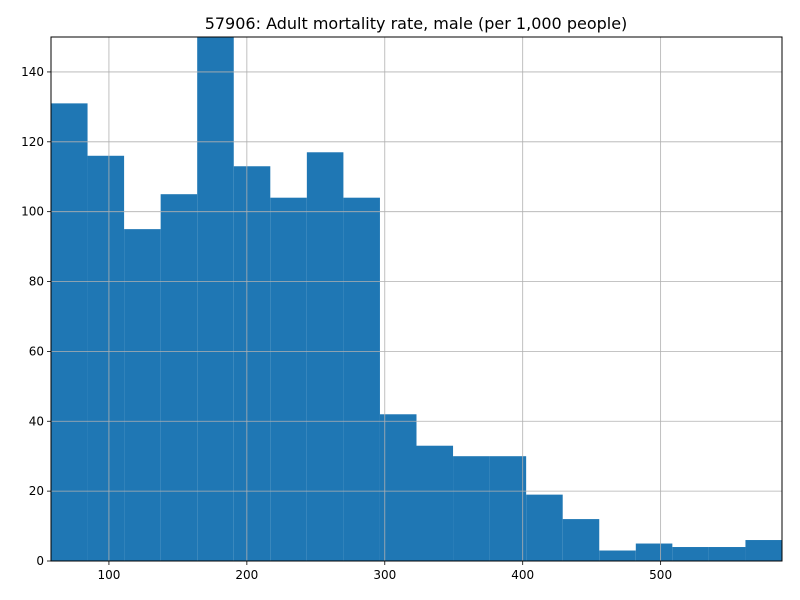 This screenshot has width=800, height=600. Describe the element at coordinates (40, 561) in the screenshot. I see `y-tick-label: 0` at that location.